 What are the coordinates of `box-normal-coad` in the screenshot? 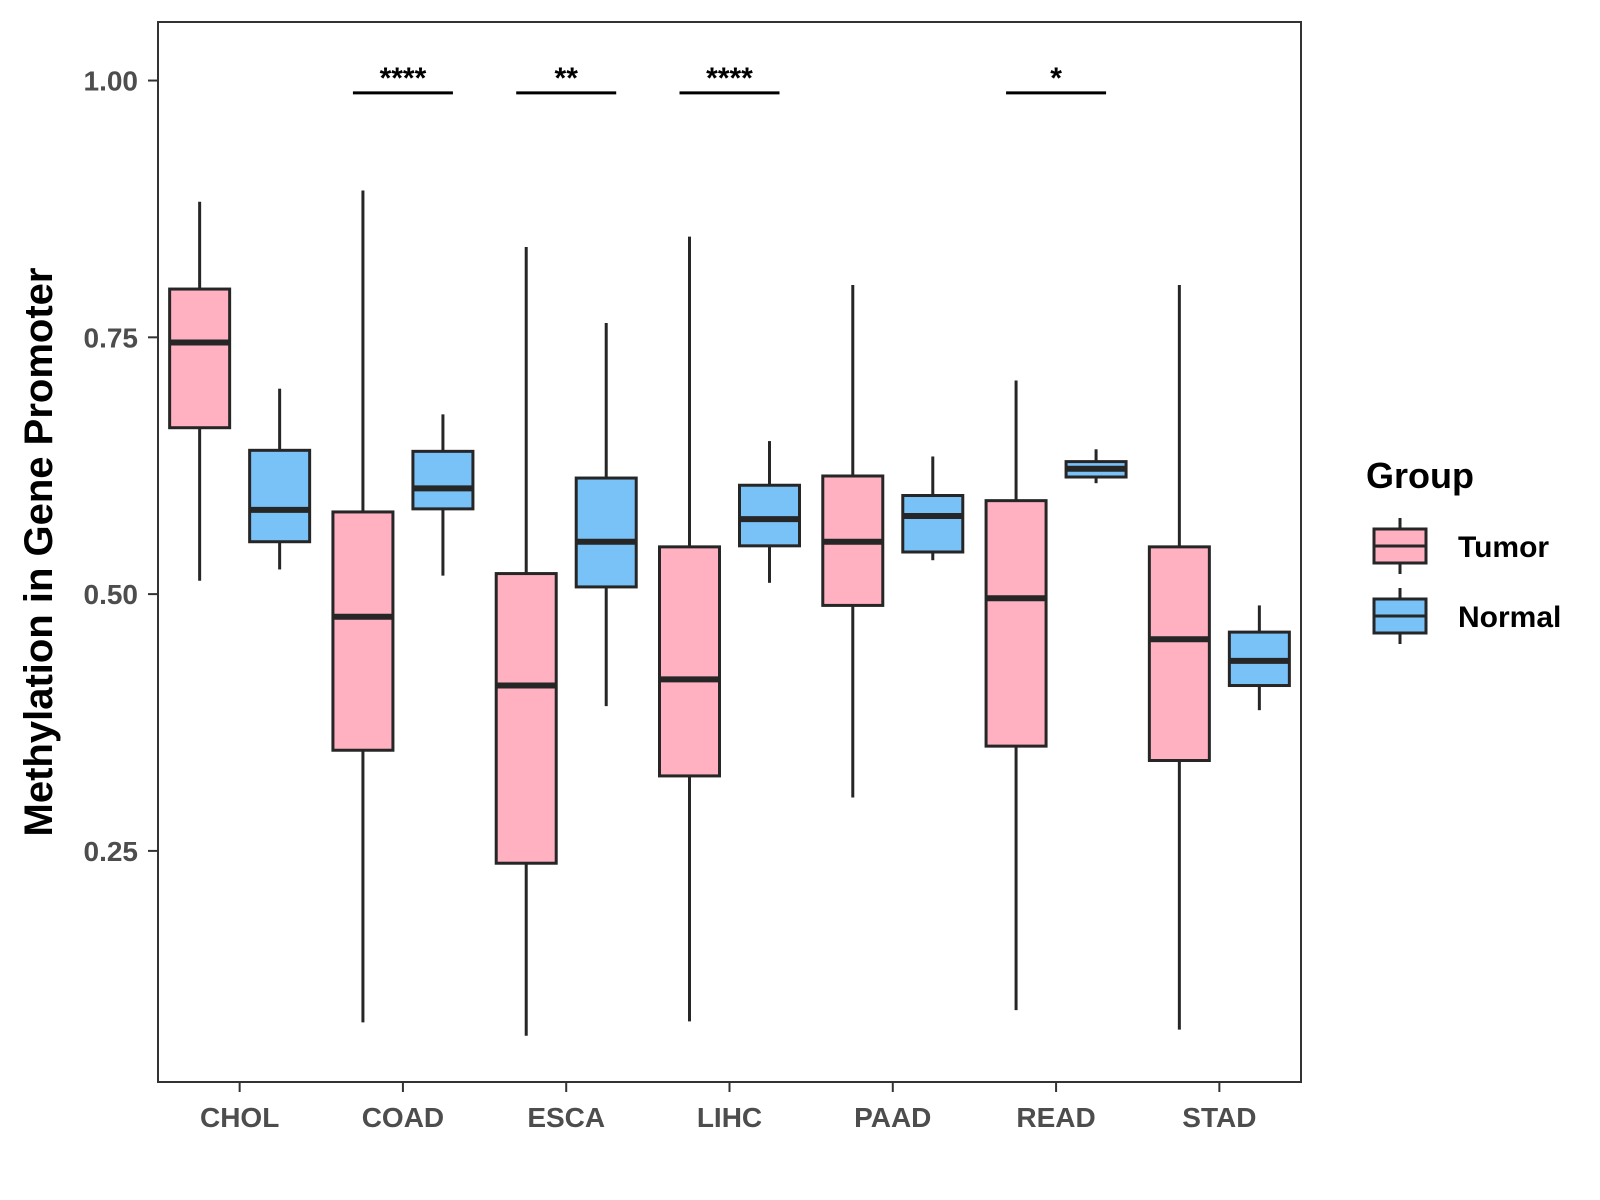 It's located at (443, 495).